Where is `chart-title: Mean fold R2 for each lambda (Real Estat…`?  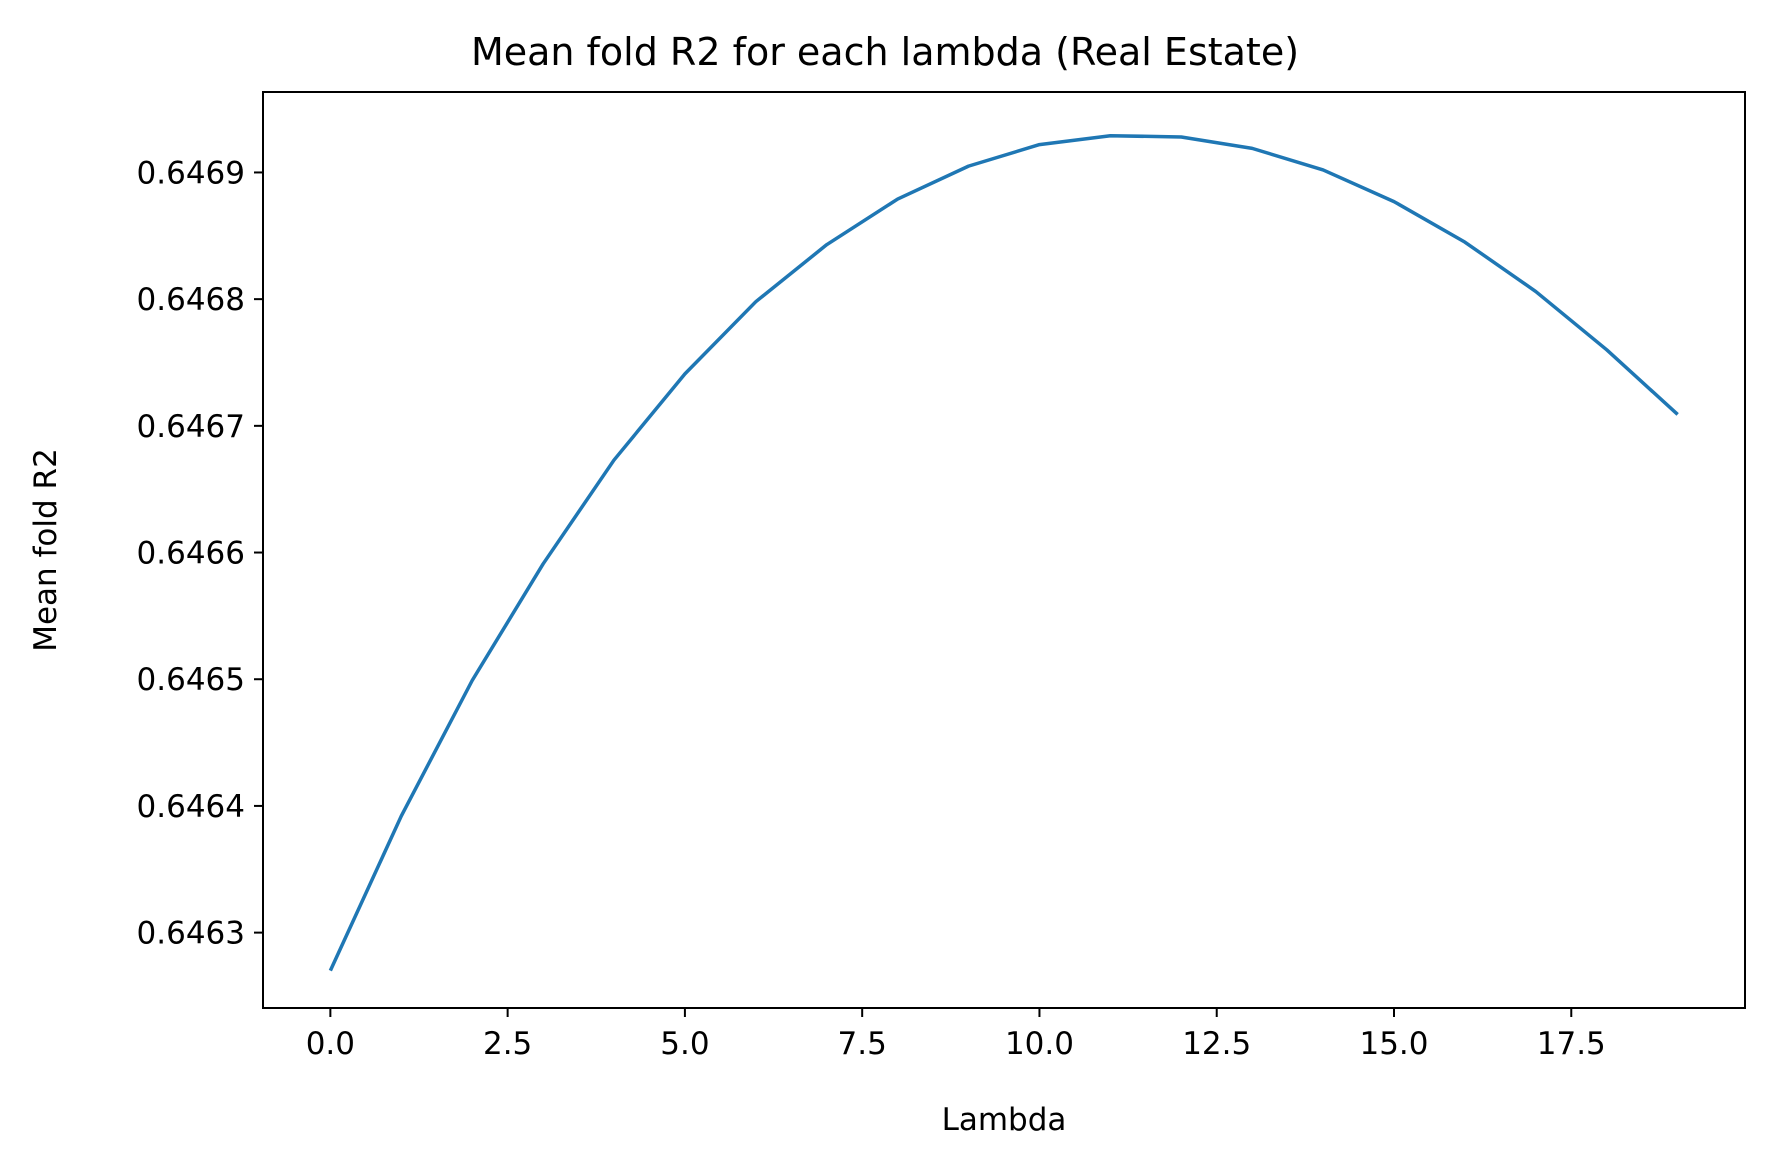 chart-title: Mean fold R2 for each lambda (Real Estat… is located at coordinates (885, 52).